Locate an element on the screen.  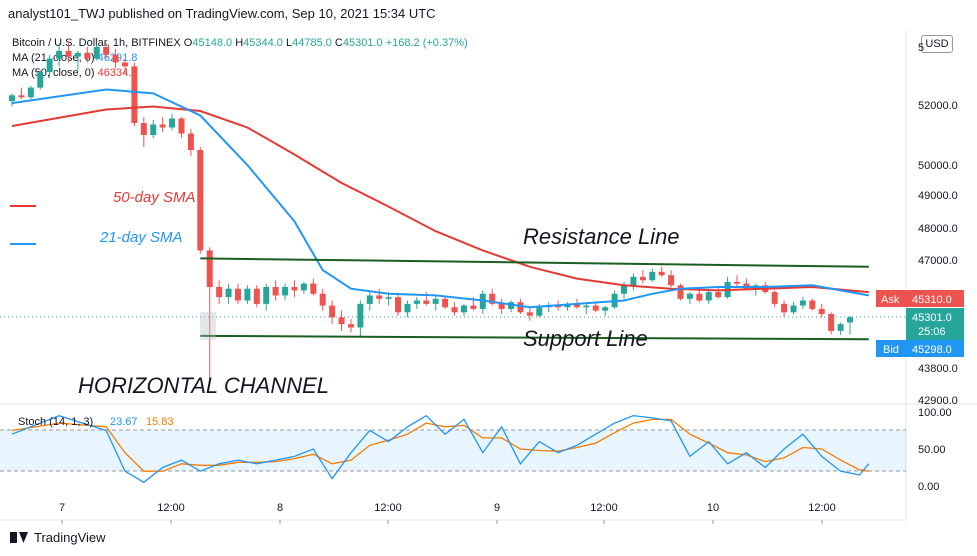
stoch-title: Stoch (14, 1, 3) is located at coordinates (55, 422).